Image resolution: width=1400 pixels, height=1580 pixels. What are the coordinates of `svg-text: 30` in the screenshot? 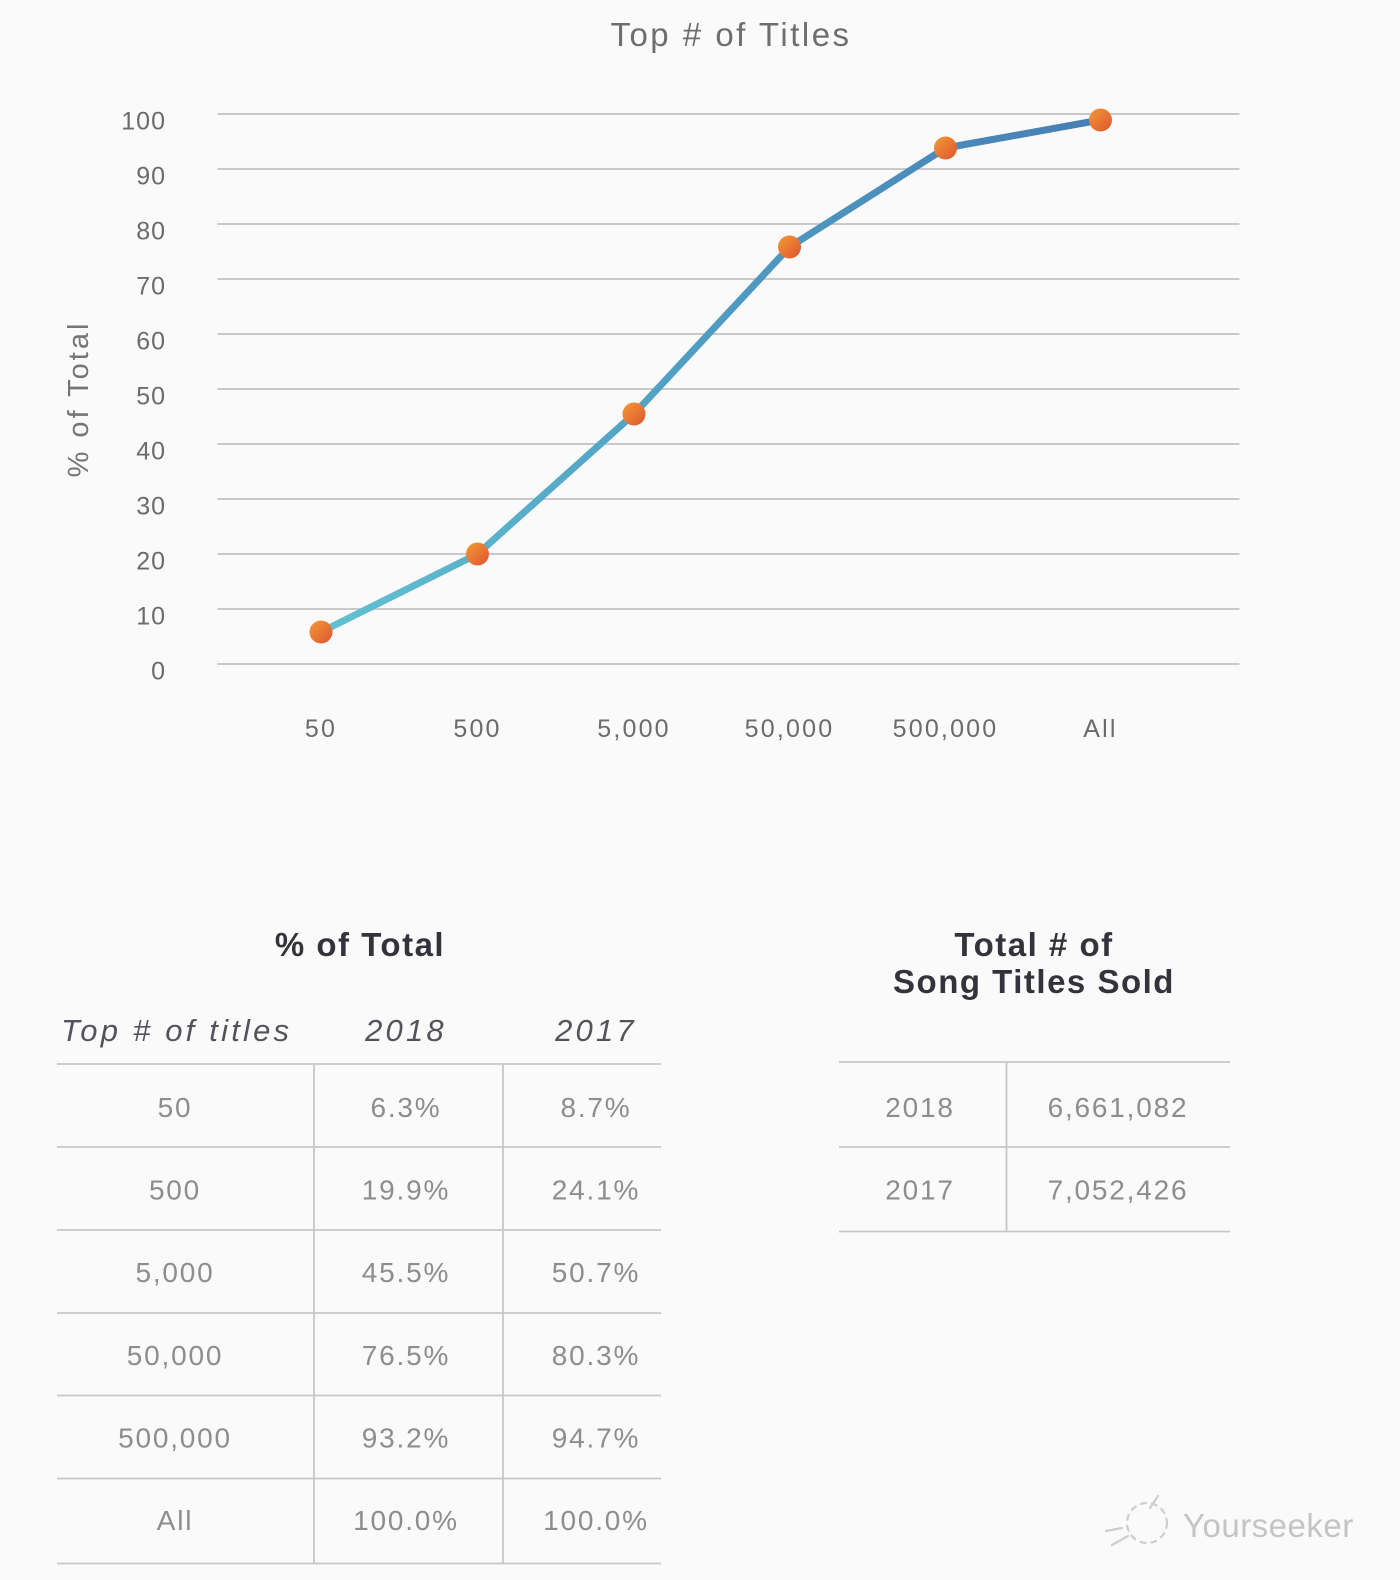 It's located at (151, 507).